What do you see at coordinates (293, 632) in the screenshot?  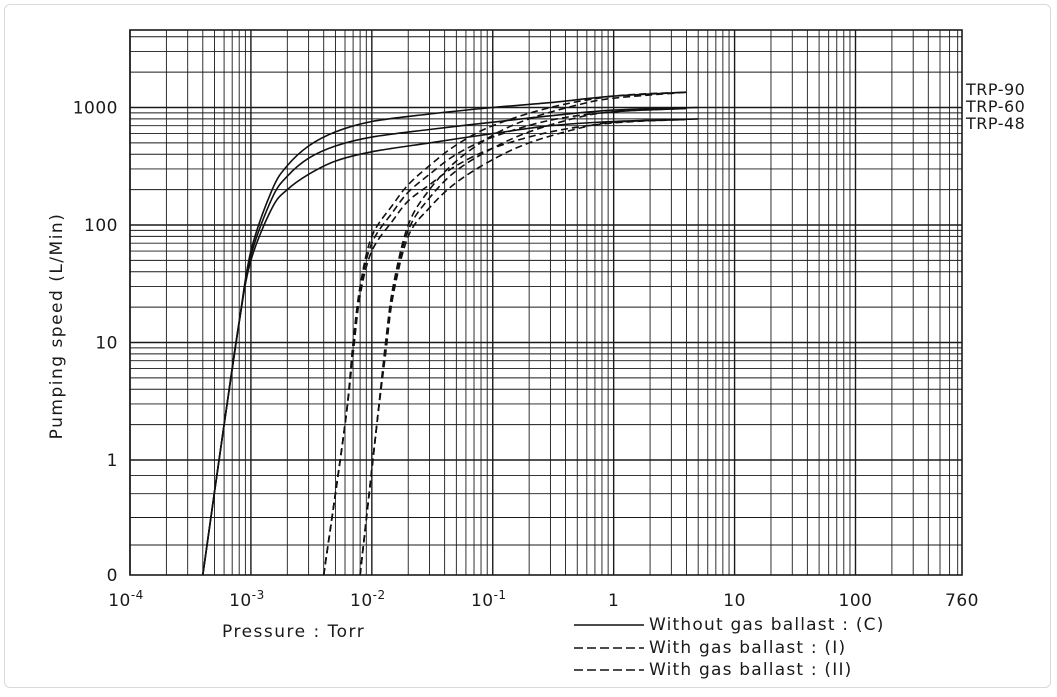 I see `x-axis-title: Pressure : Torr` at bounding box center [293, 632].